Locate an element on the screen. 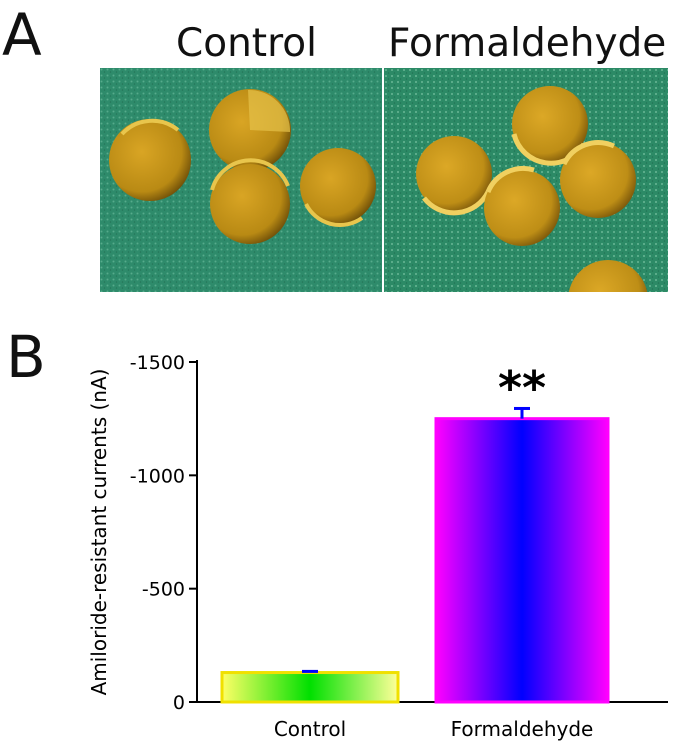 The height and width of the screenshot is (754, 675). oocyte-photo-control is located at coordinates (241, 180).